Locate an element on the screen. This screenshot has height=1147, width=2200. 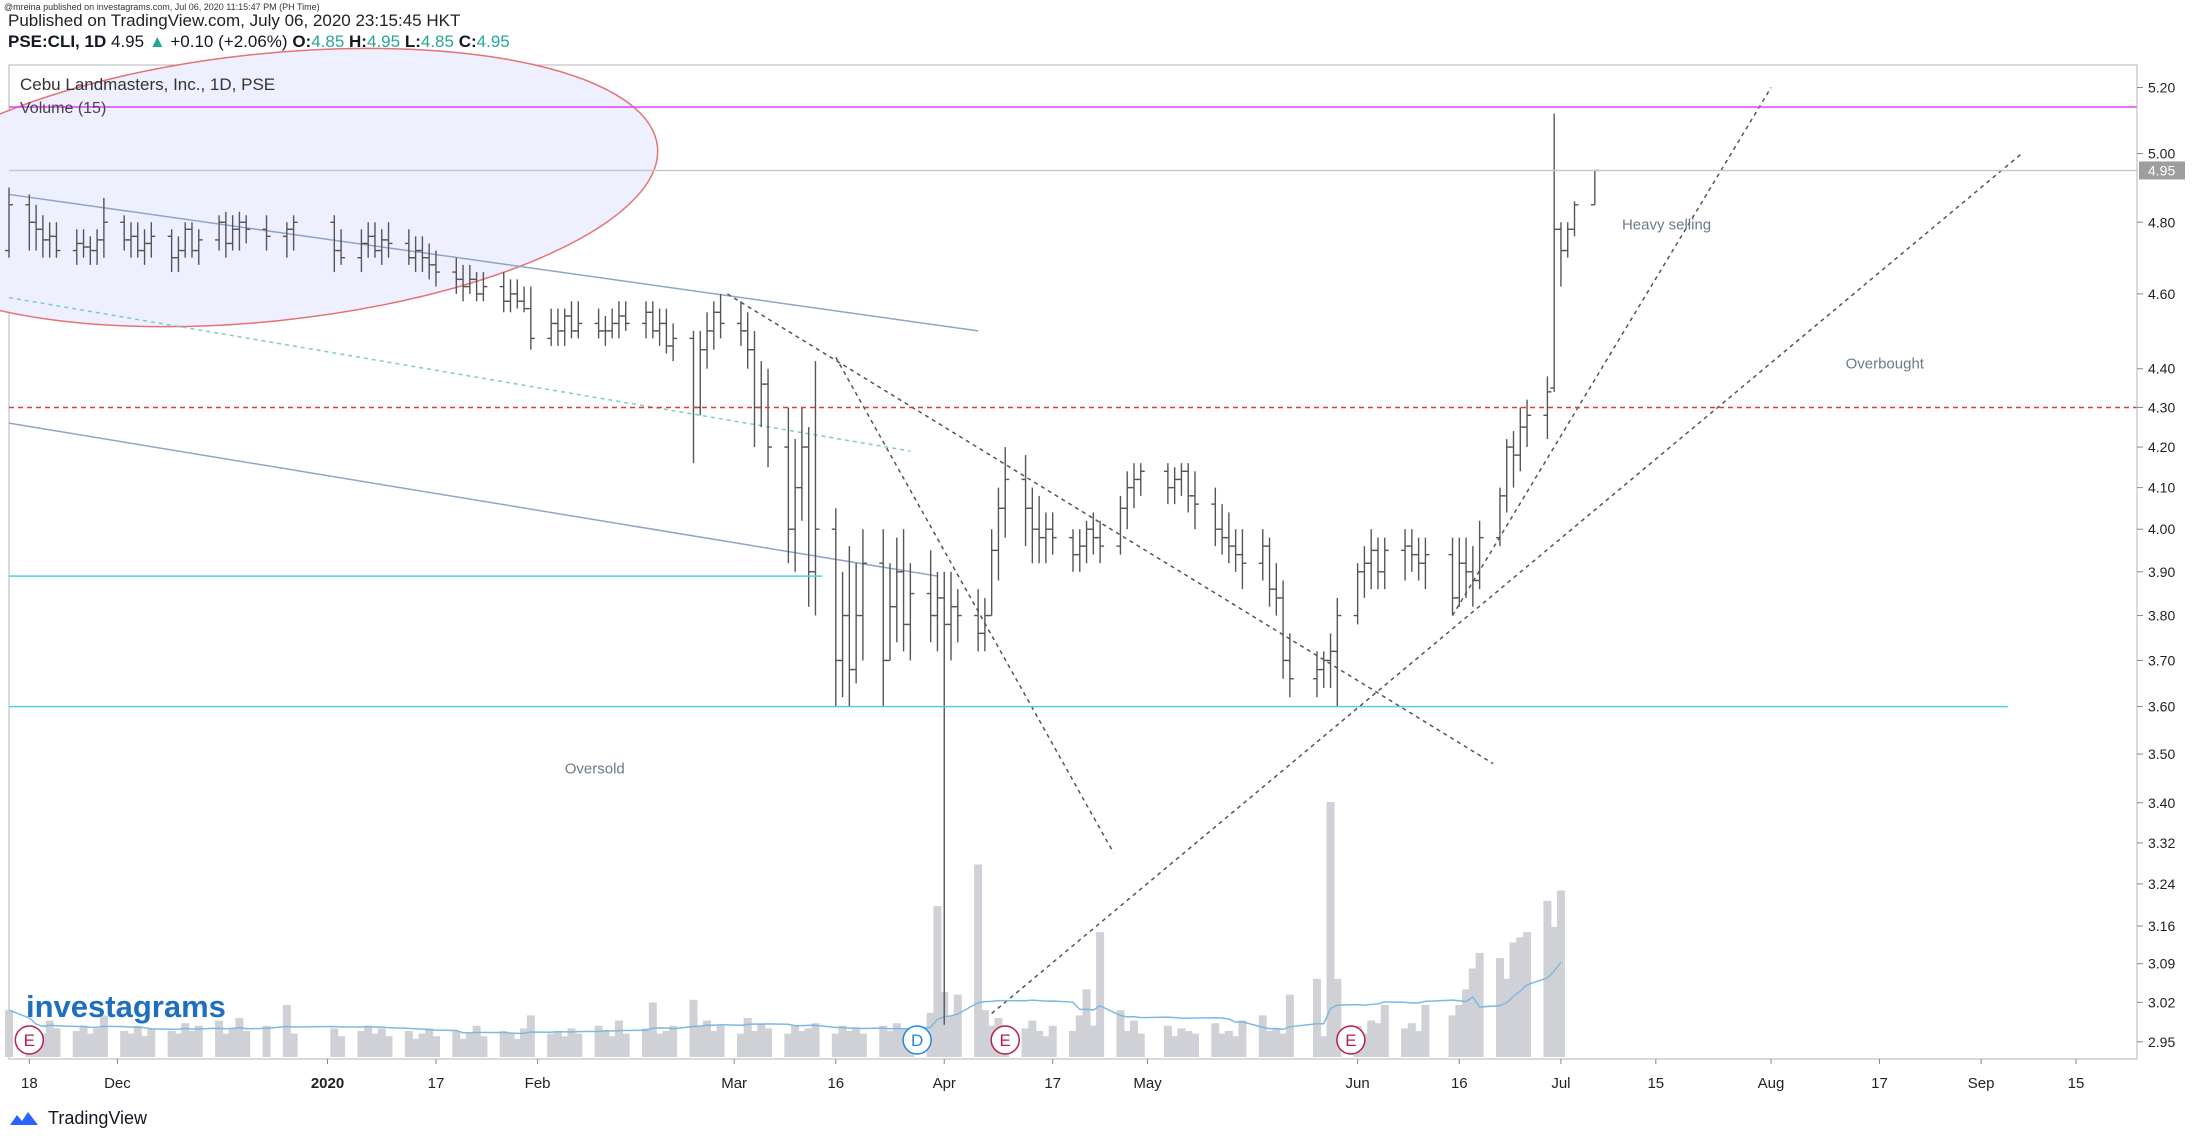
x-tick-label: Dec is located at coordinates (117, 1083).